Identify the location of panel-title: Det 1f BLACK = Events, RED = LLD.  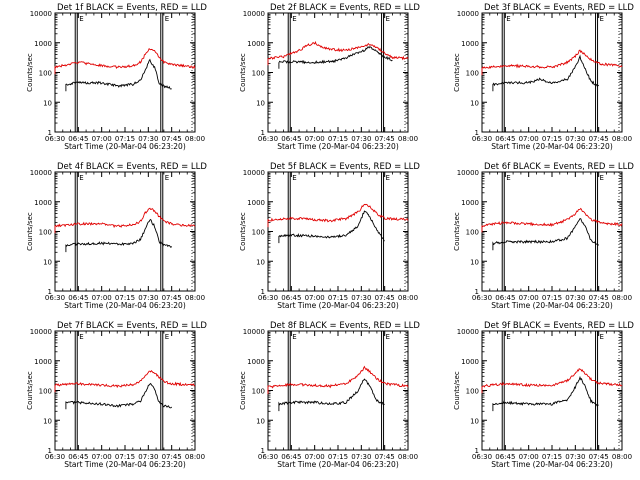
(132, 8).